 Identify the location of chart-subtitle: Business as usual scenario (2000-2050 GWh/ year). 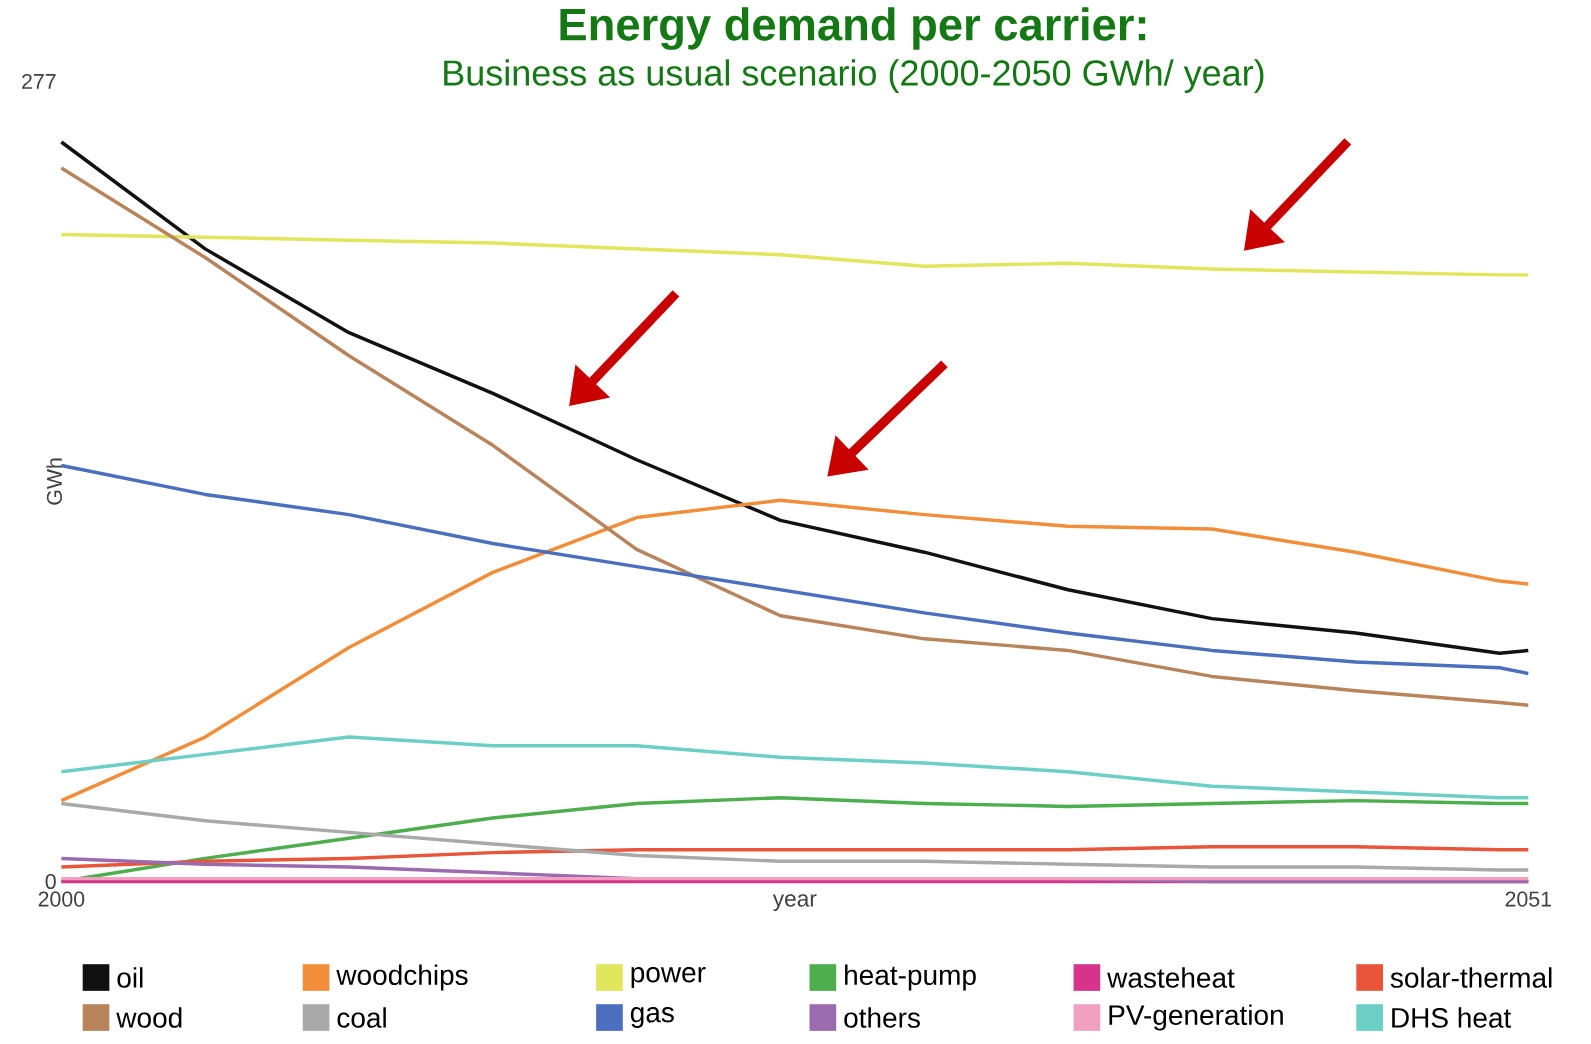
(854, 76).